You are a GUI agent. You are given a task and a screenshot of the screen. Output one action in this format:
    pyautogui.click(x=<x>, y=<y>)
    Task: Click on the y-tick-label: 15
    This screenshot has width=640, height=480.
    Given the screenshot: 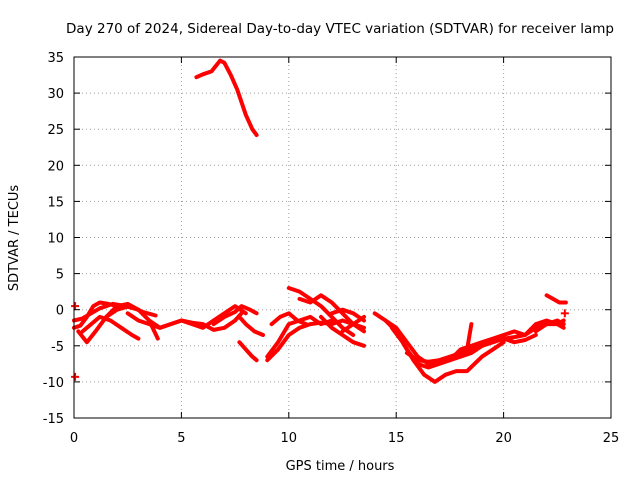 What is the action you would take?
    pyautogui.click(x=55, y=202)
    